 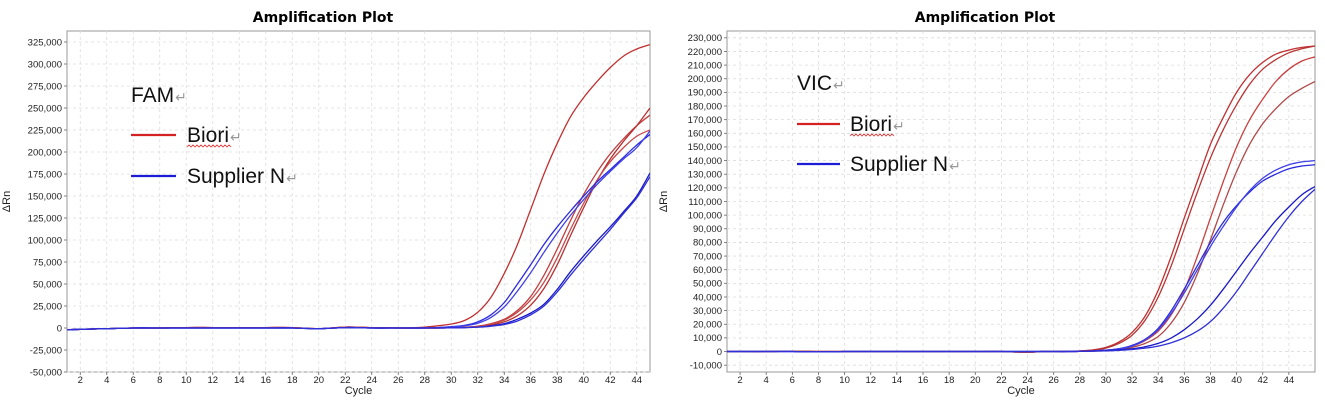 What do you see at coordinates (45, 42) in the screenshot?
I see `y-tick-label: 325,000` at bounding box center [45, 42].